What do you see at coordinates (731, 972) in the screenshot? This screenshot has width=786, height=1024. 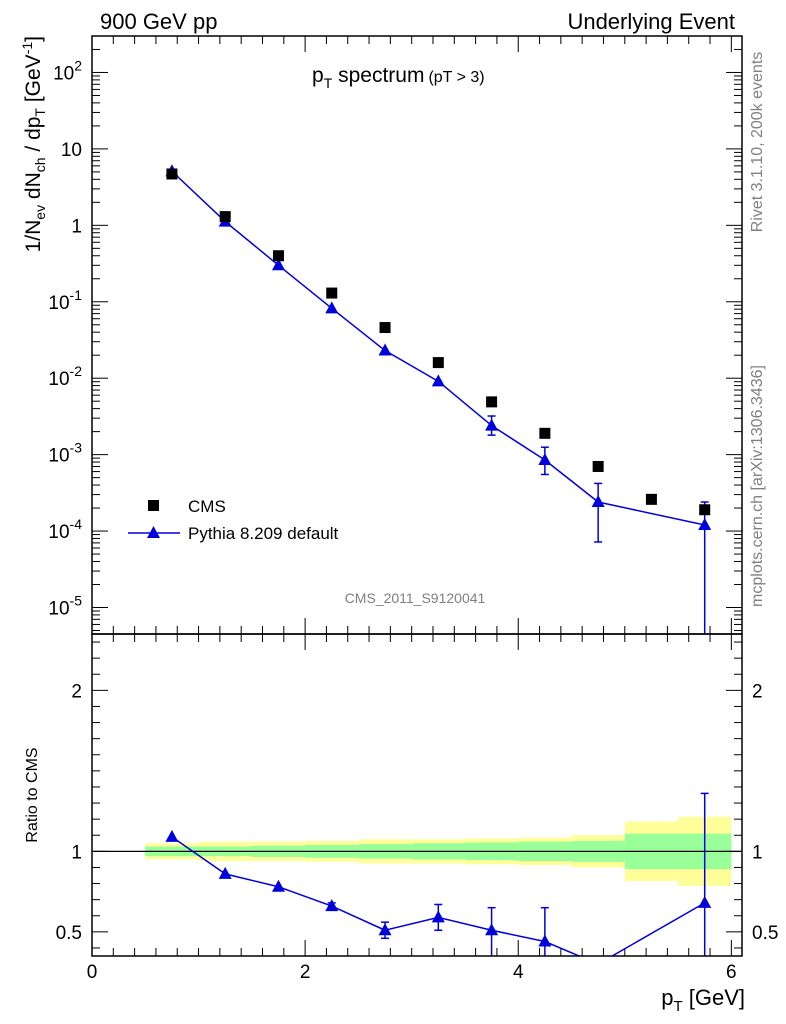 I see `ratio-x-tick-label: 6` at bounding box center [731, 972].